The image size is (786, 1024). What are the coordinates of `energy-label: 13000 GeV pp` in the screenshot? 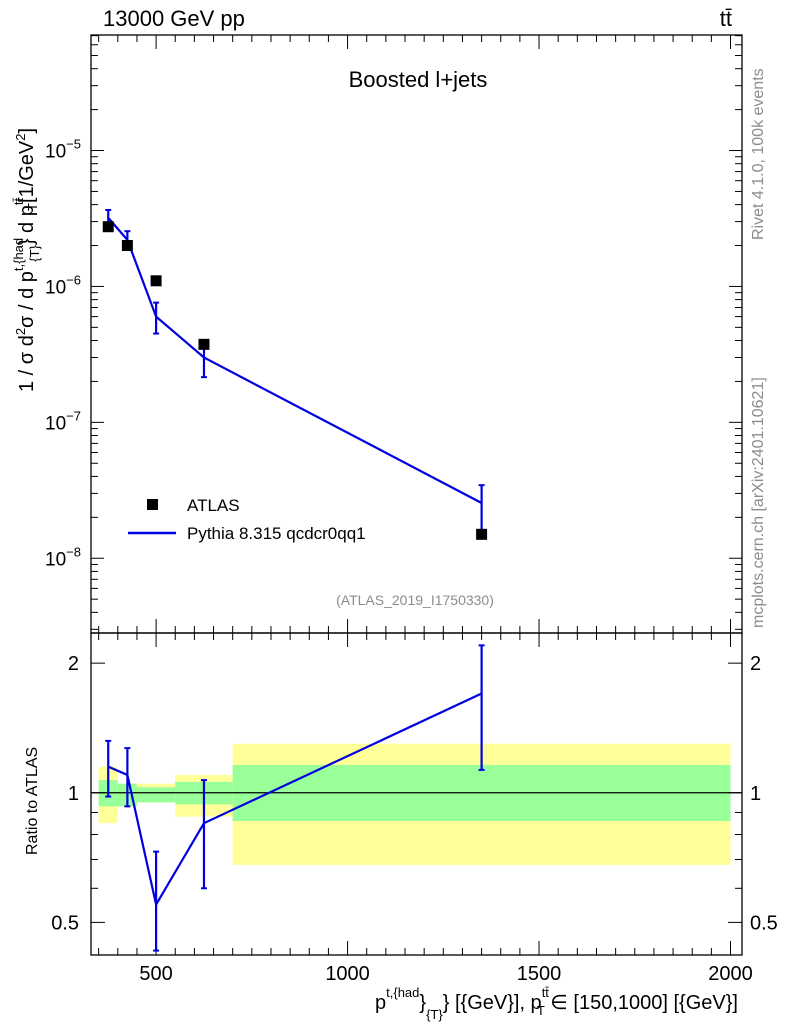 It's located at (174, 18).